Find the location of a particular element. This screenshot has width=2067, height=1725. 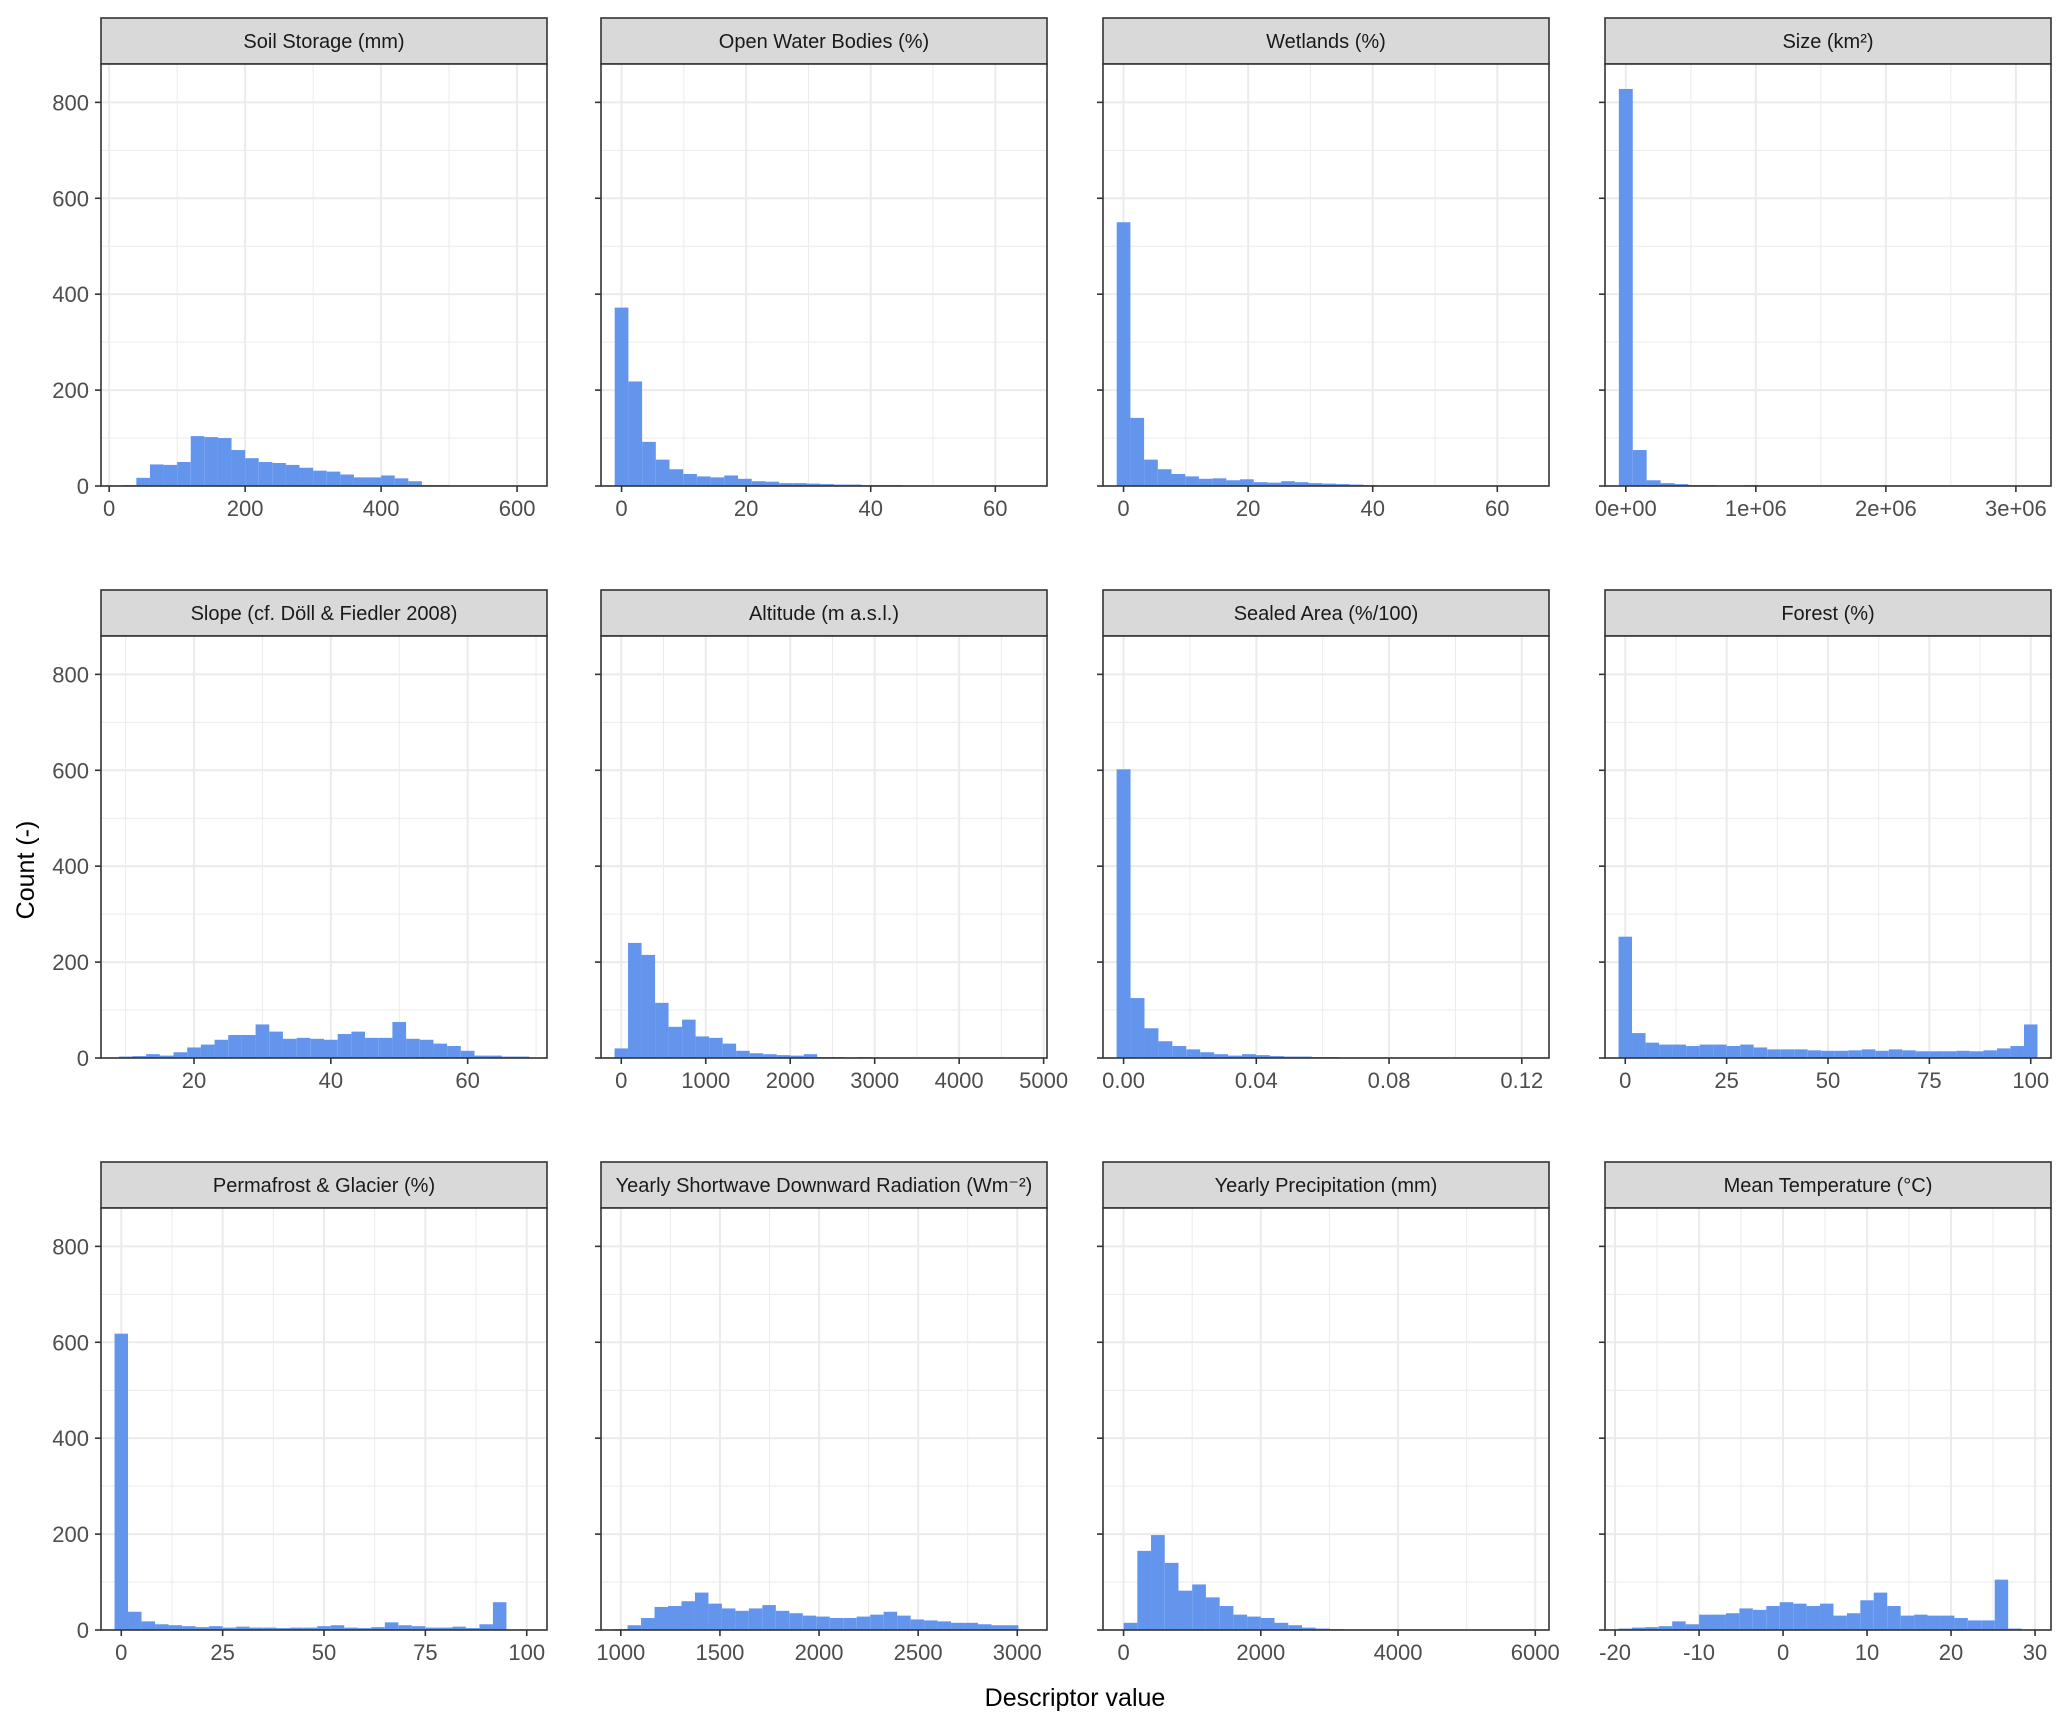

y-axis-title: Count (-) is located at coordinates (26, 870).